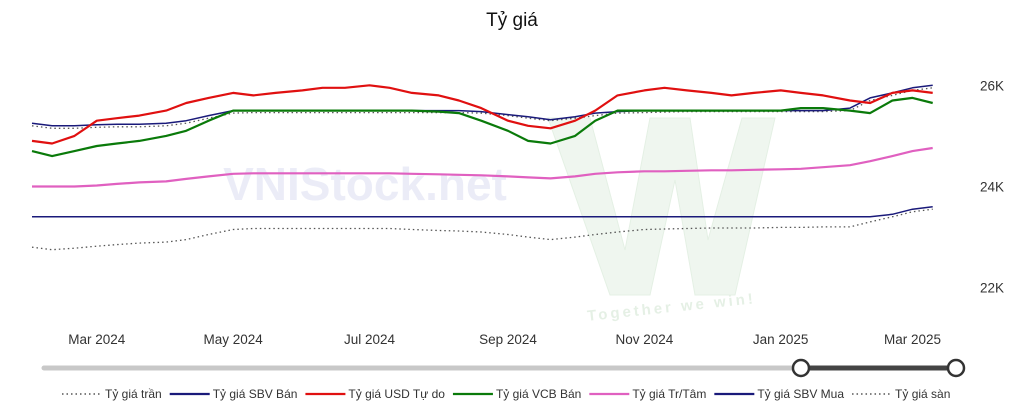 The width and height of the screenshot is (1024, 412). I want to click on legend-item-ty-gia-sbv-ban: Tỷ giá SBV Bán, so click(233, 394).